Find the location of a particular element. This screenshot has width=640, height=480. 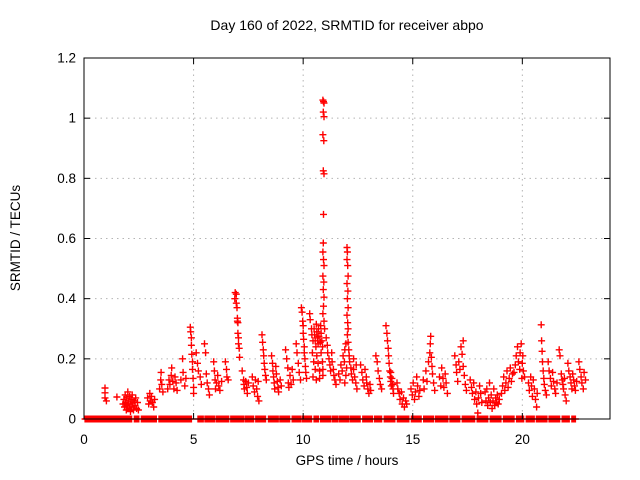

y-tick-label: 0.8 is located at coordinates (66, 178).